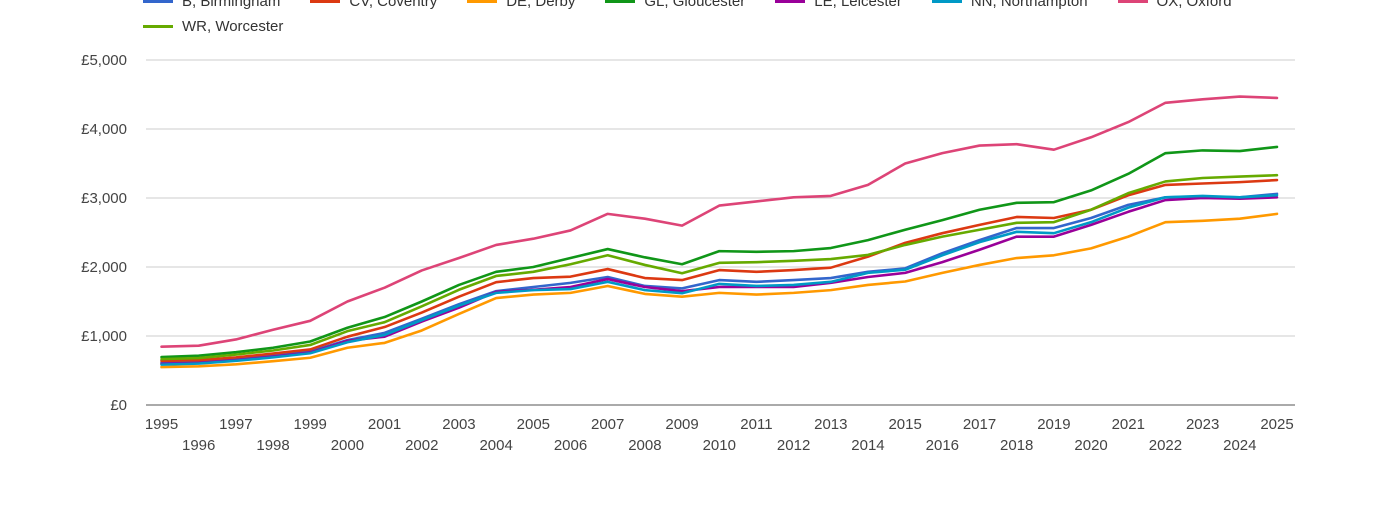 The height and width of the screenshot is (515, 1390). Describe the element at coordinates (695, 5) in the screenshot. I see `legend-label-gl: GL, Gloucester` at that location.